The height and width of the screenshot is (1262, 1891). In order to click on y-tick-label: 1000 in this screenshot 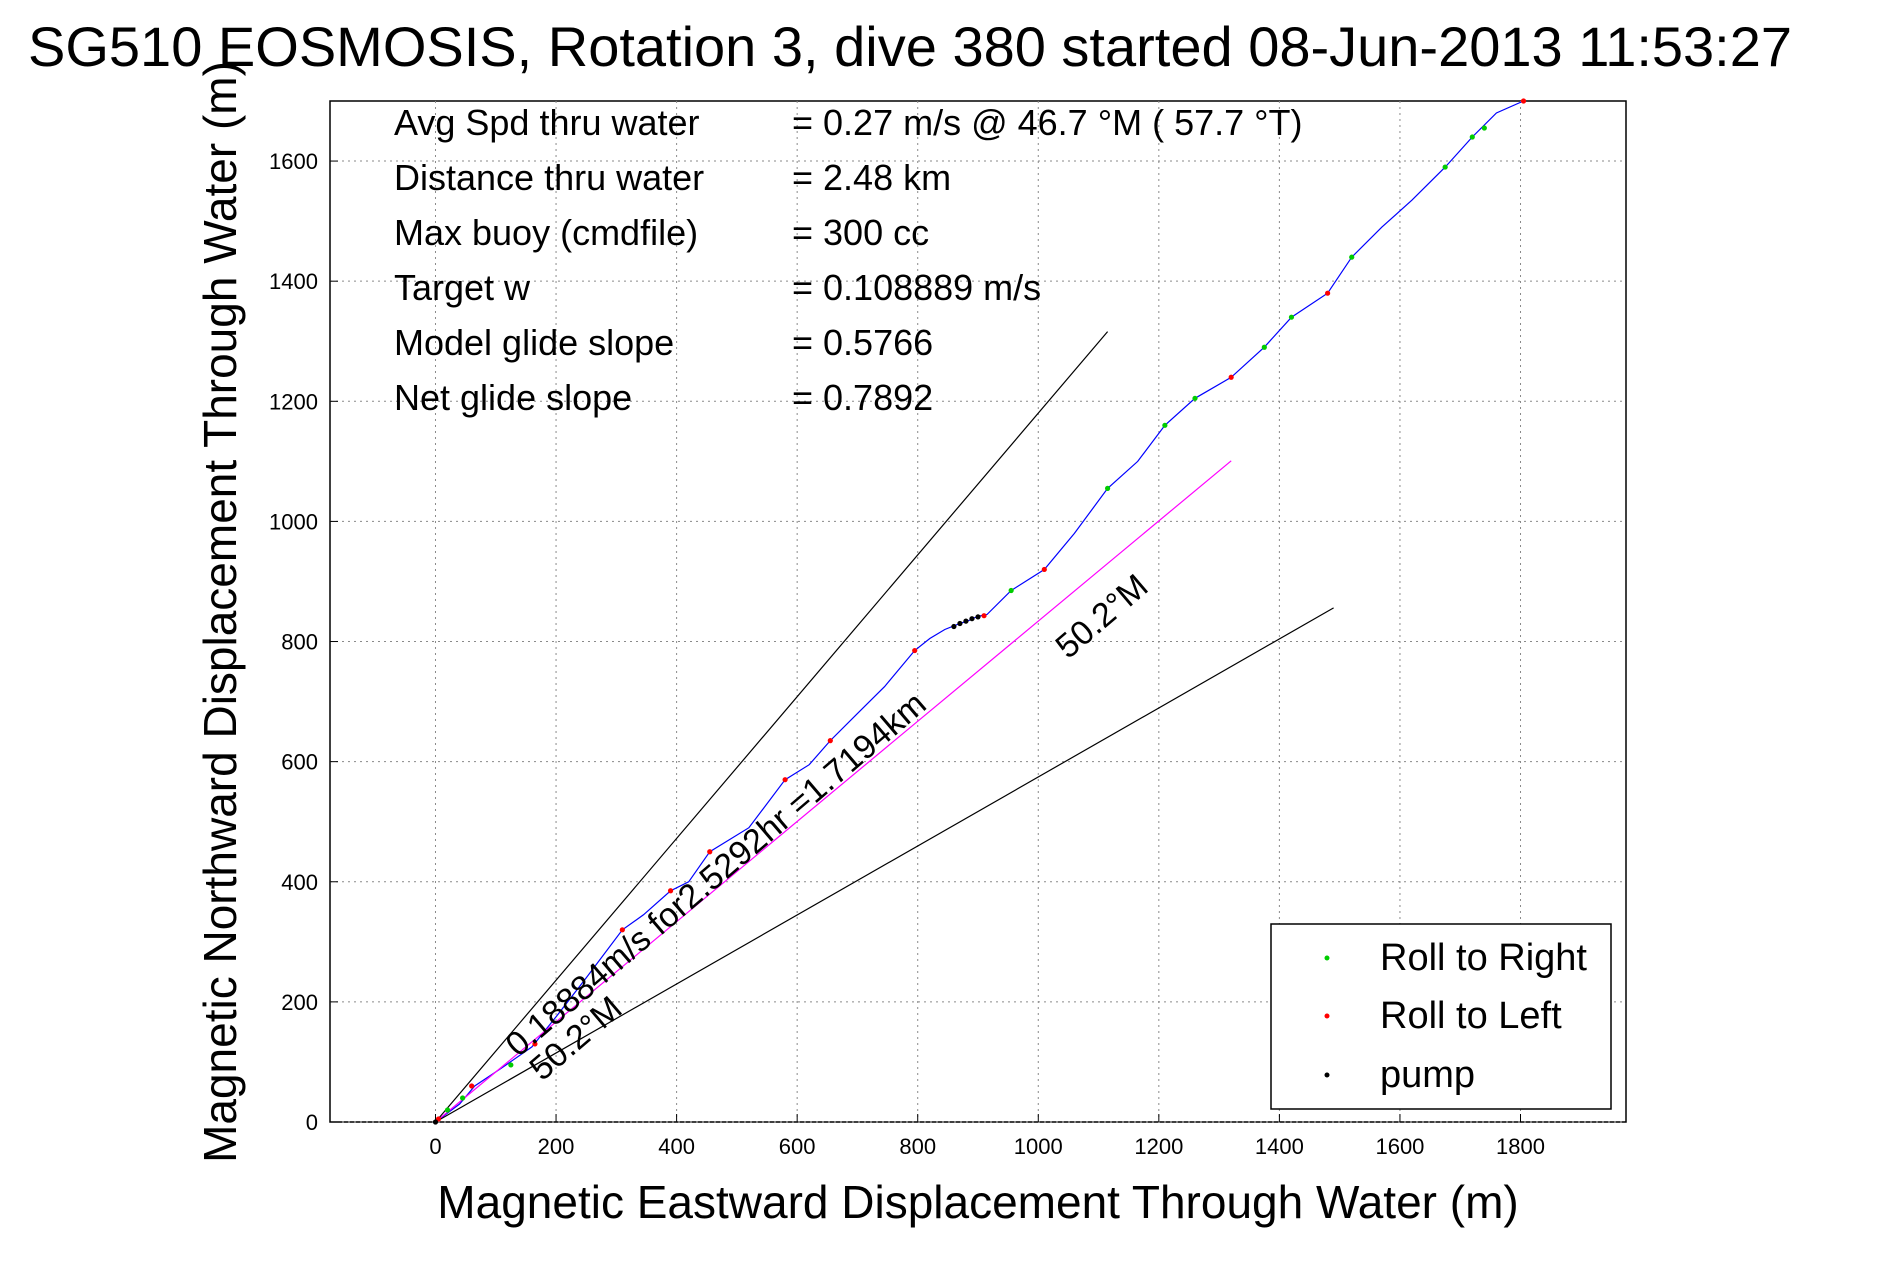, I will do `click(293, 521)`.